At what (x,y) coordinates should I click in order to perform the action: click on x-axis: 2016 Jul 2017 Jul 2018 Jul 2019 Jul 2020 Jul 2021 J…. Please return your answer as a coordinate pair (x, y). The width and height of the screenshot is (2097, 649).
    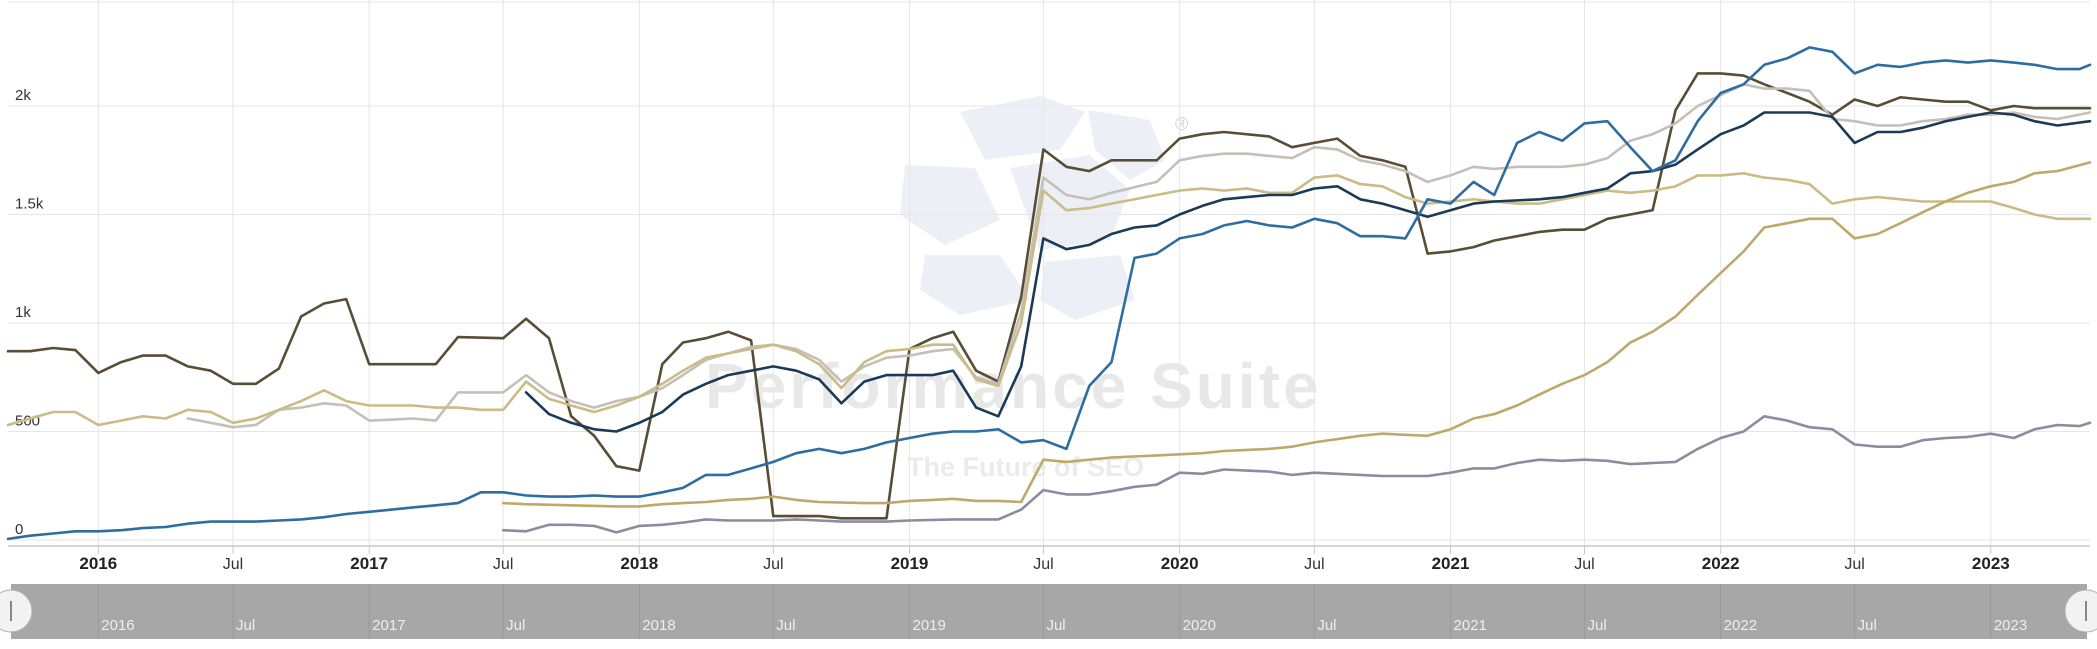
    Looking at the image, I should click on (1044, 559).